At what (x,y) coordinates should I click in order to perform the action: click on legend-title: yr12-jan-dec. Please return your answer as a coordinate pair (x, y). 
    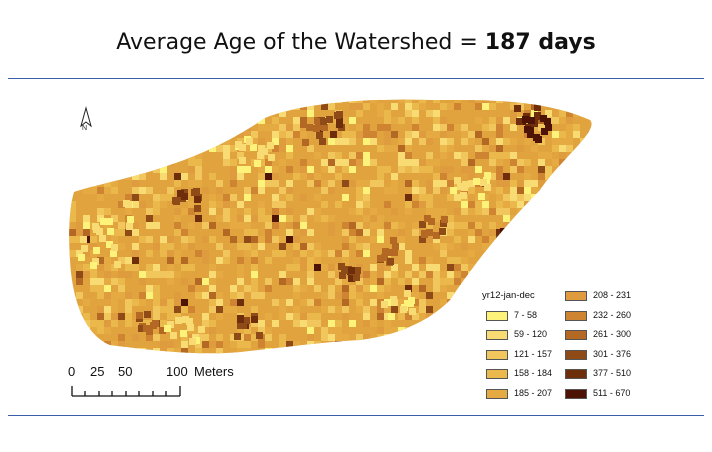
    Looking at the image, I should click on (508, 295).